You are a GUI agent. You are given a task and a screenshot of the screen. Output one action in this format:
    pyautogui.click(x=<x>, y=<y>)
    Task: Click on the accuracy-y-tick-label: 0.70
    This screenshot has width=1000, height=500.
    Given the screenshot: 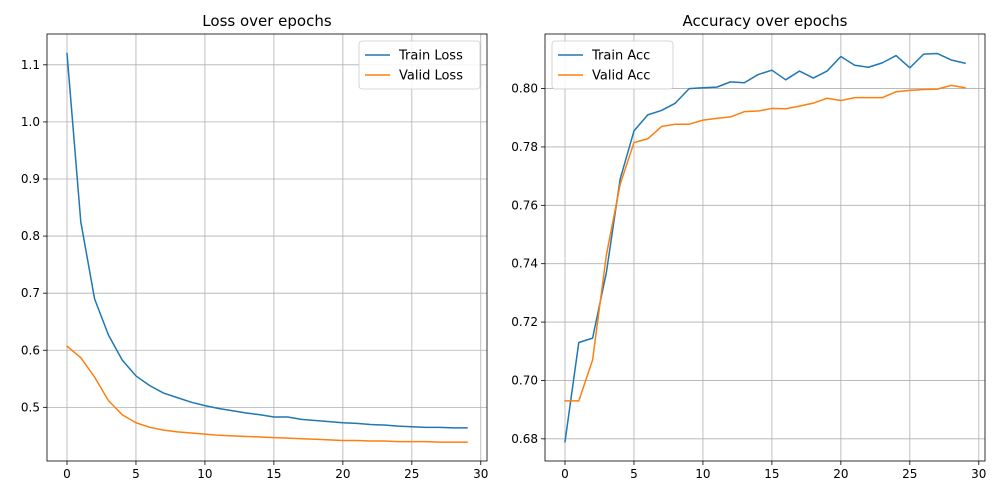 What is the action you would take?
    pyautogui.click(x=524, y=380)
    